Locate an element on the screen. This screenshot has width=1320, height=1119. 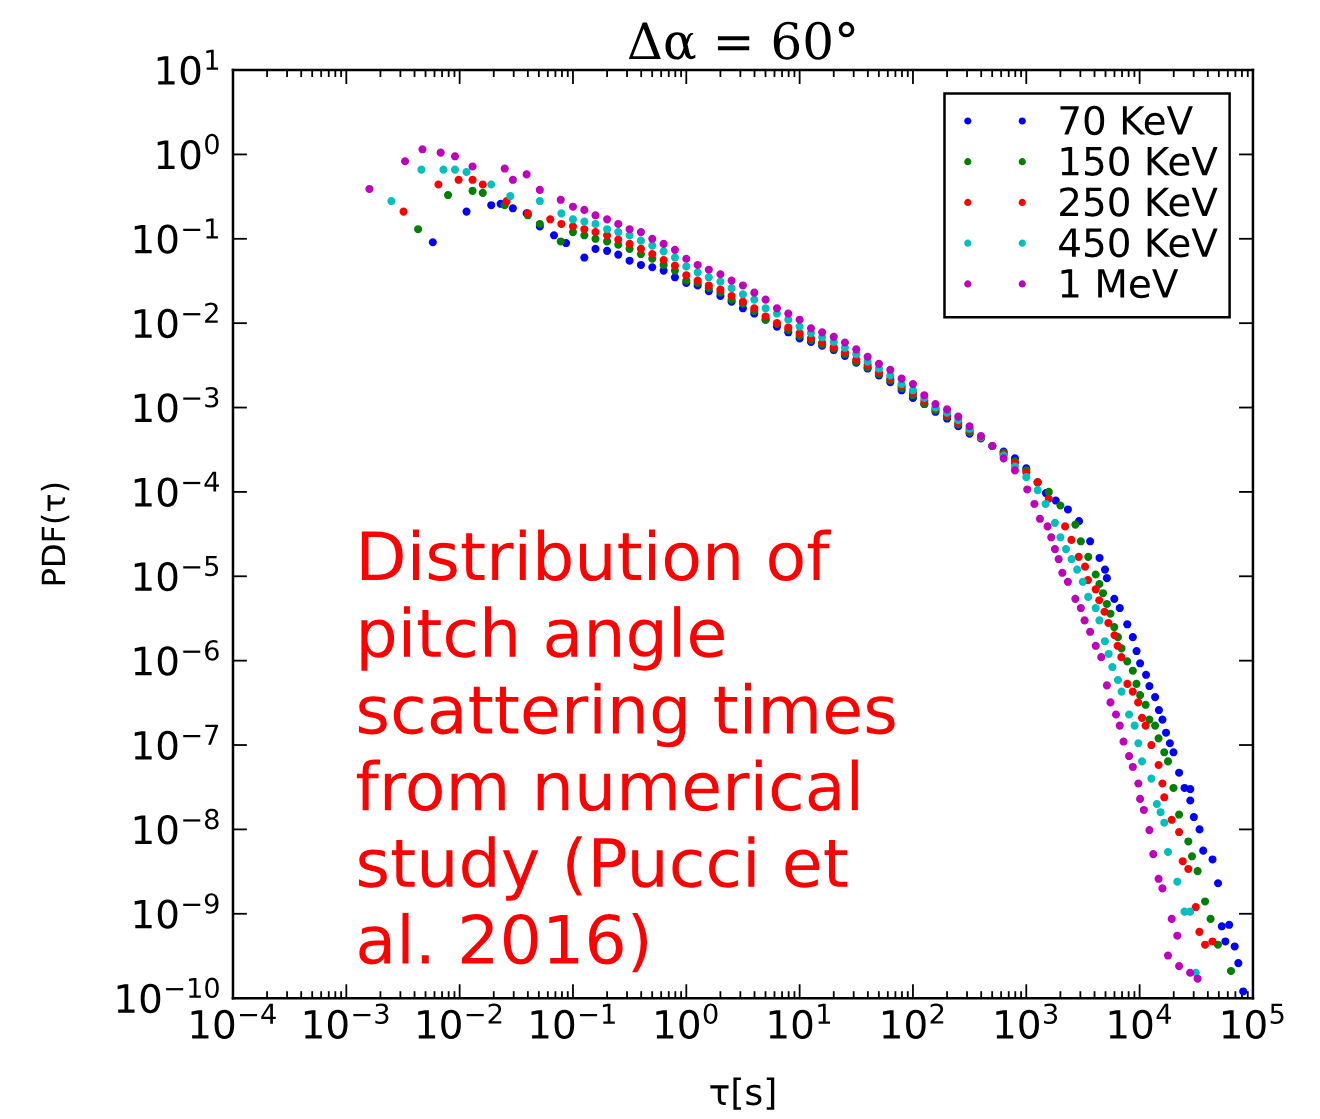
legend-label: 150 KeV is located at coordinates (1139, 161).